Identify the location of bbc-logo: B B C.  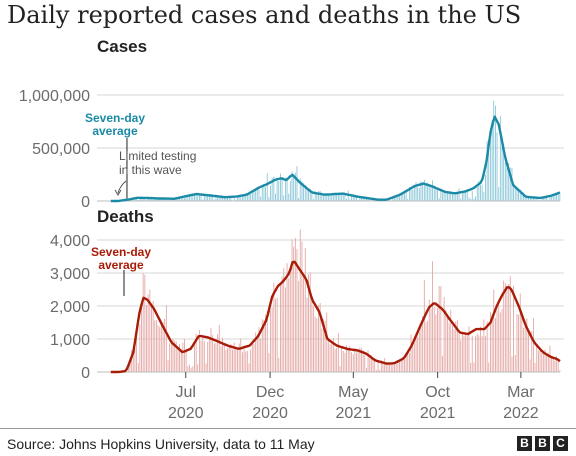
(542, 443).